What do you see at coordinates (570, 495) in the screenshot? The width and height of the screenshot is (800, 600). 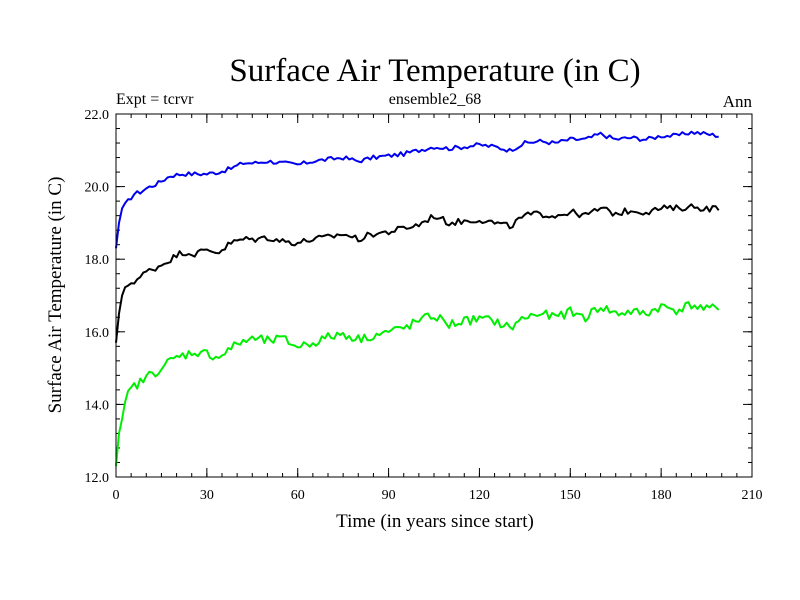 I see `x-tick-label: 150` at bounding box center [570, 495].